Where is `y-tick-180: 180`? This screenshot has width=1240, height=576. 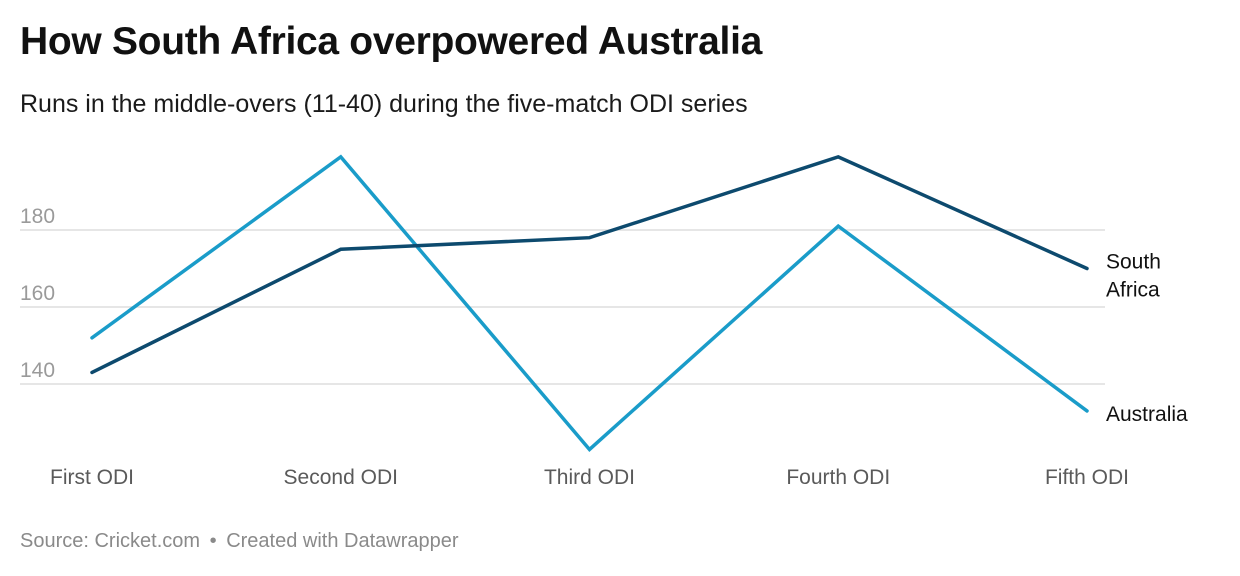 y-tick-180: 180 is located at coordinates (37, 216).